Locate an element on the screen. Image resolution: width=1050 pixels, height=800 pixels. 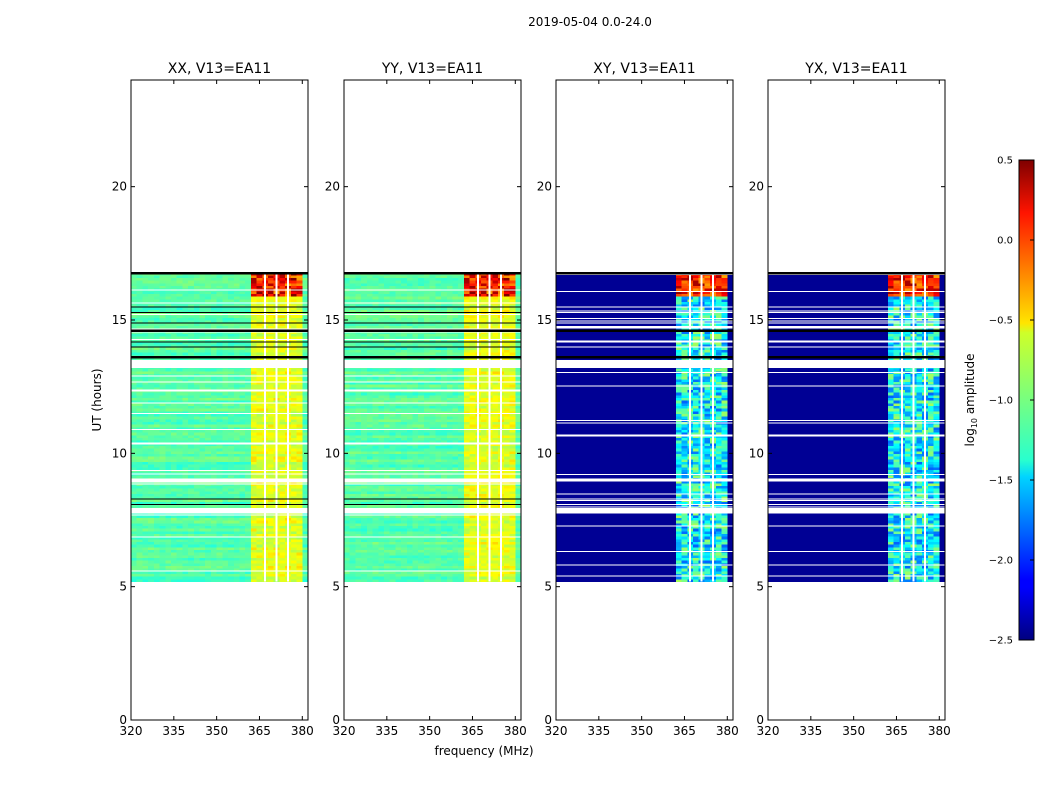
heatmap-xx is located at coordinates (220, 427).